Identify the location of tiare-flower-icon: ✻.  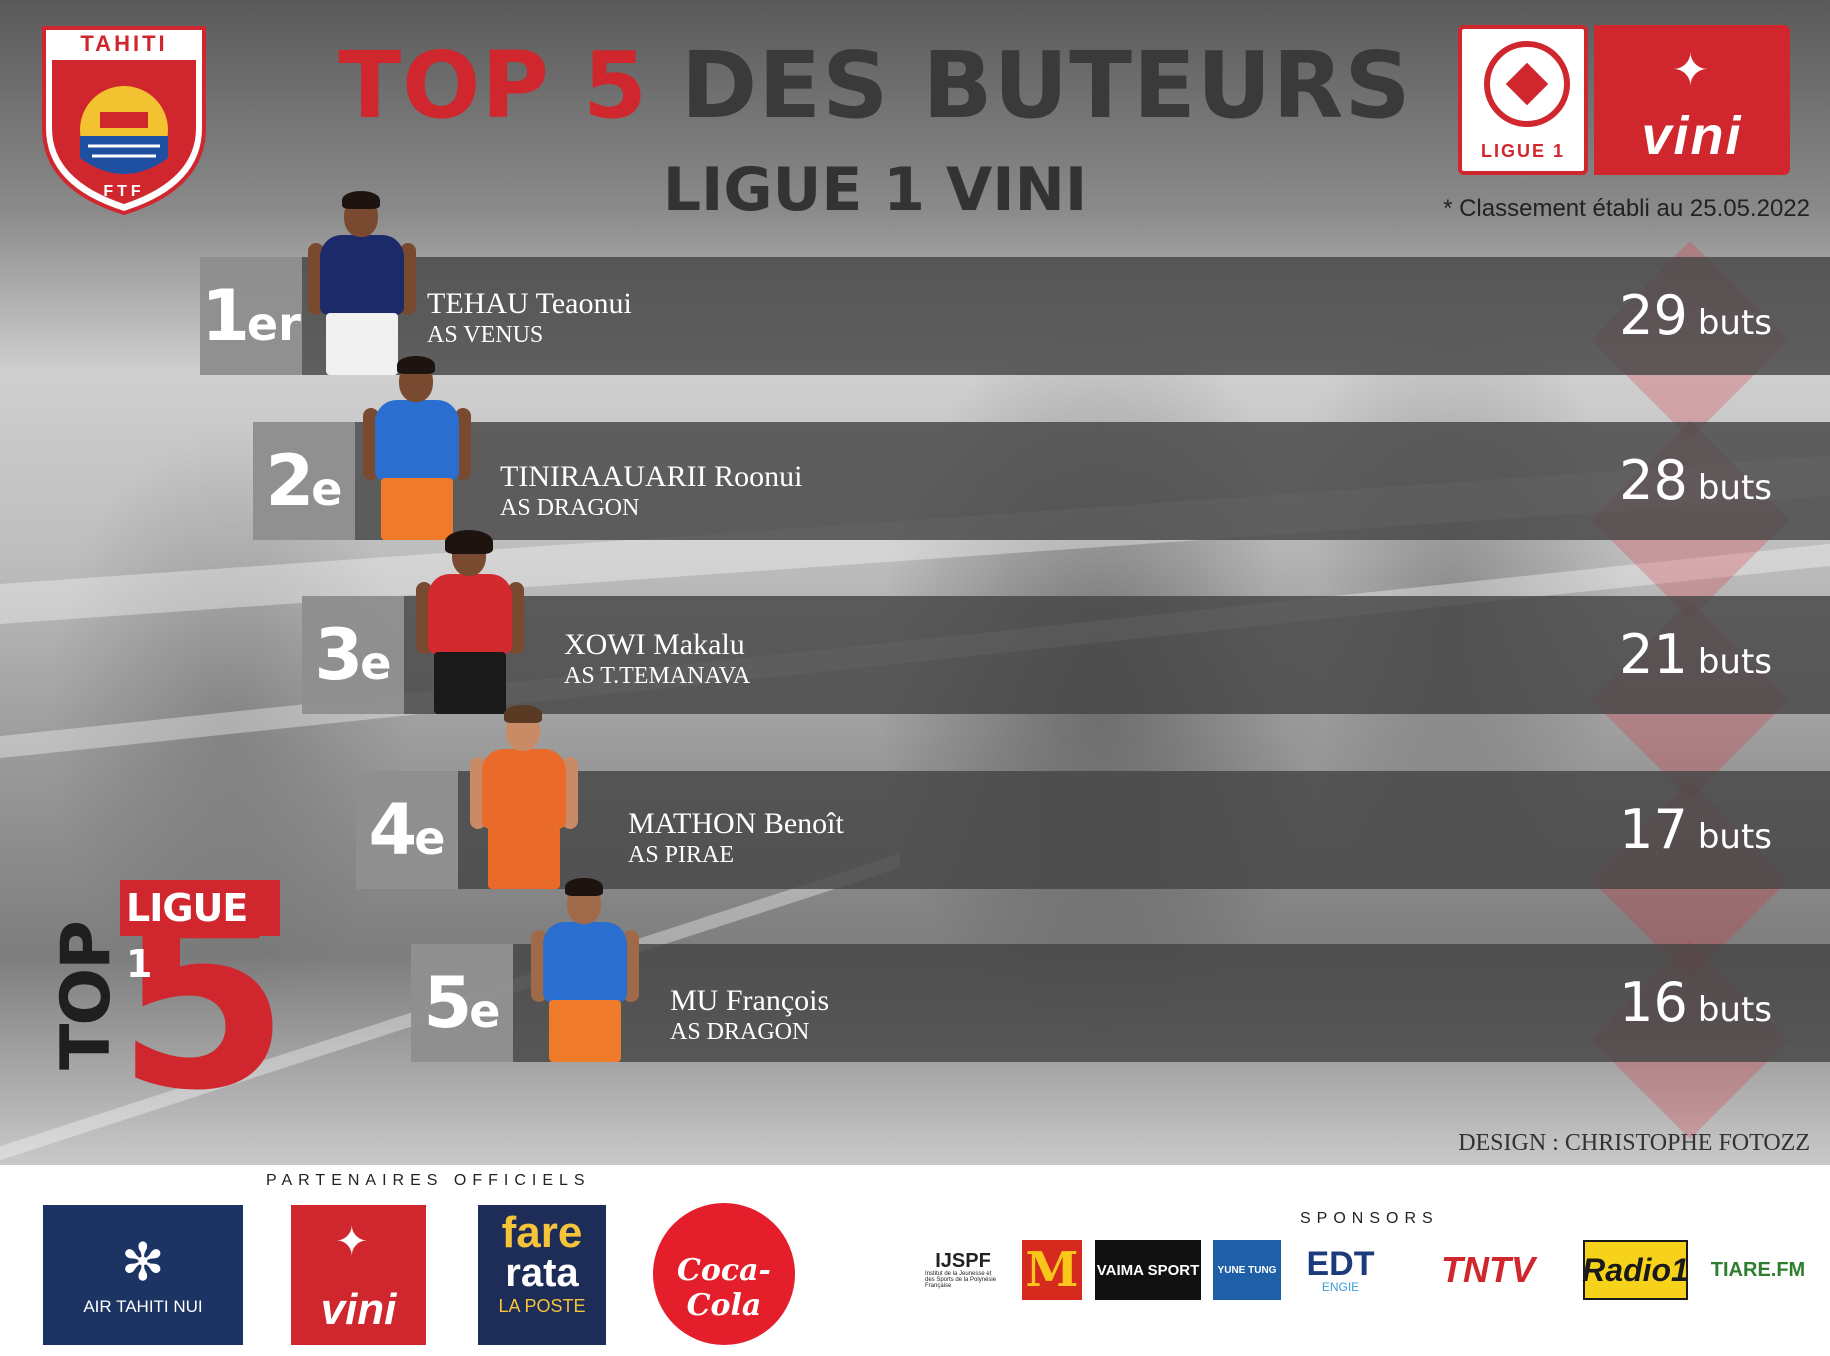
(143, 1263).